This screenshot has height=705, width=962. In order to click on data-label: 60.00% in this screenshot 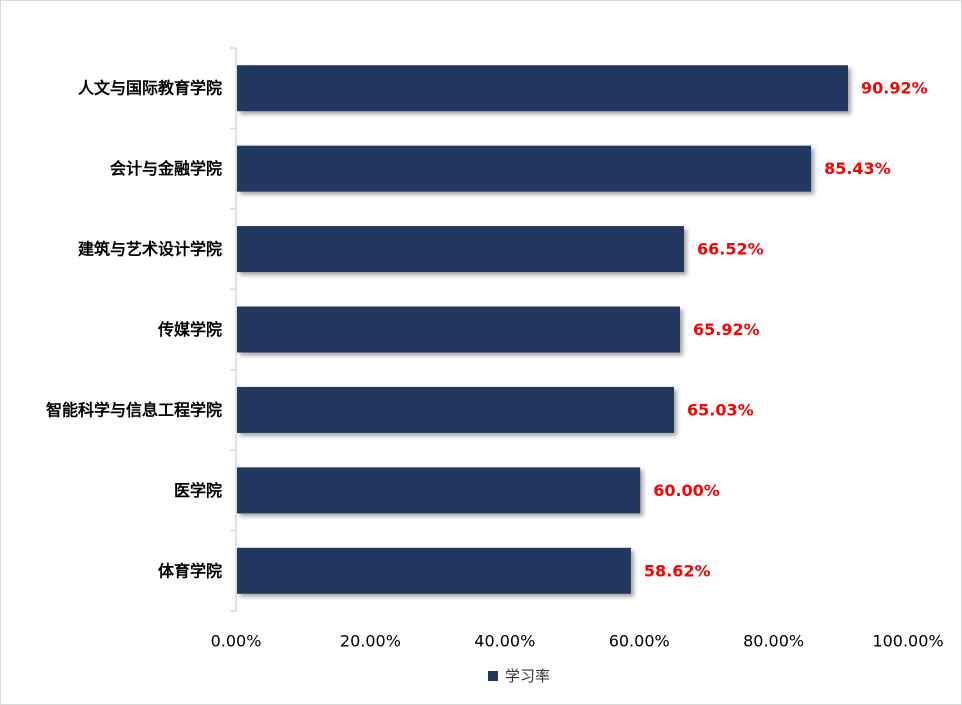, I will do `click(686, 490)`.